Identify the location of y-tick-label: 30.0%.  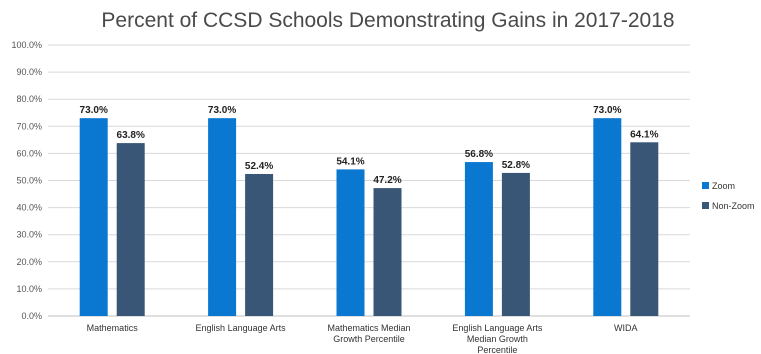
(29, 235).